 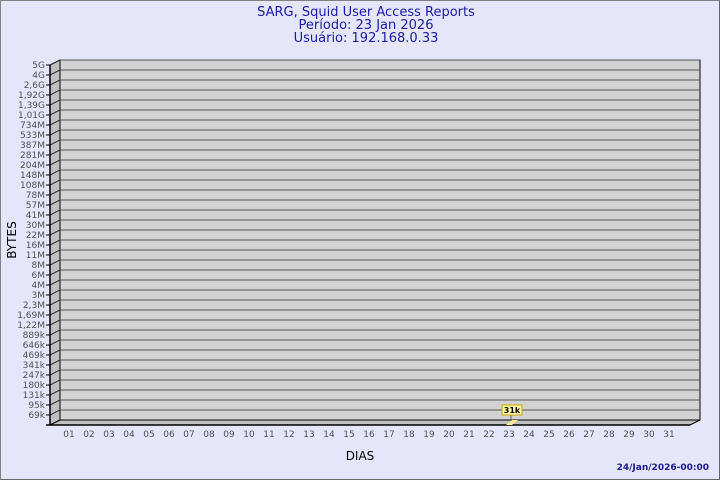 I want to click on y-tick-label: 69k, so click(x=36, y=416).